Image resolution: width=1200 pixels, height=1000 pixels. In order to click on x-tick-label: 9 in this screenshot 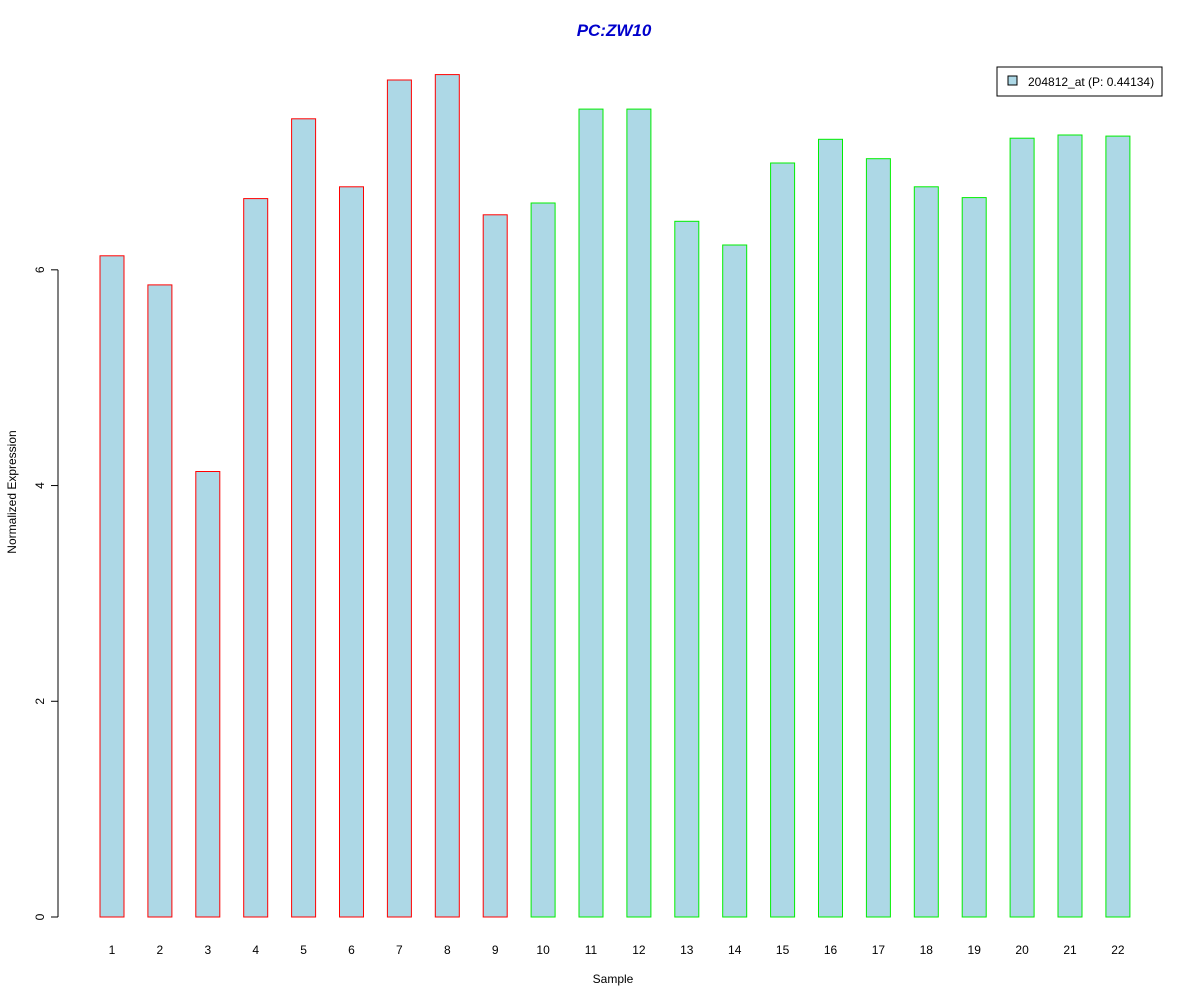, I will do `click(495, 950)`.